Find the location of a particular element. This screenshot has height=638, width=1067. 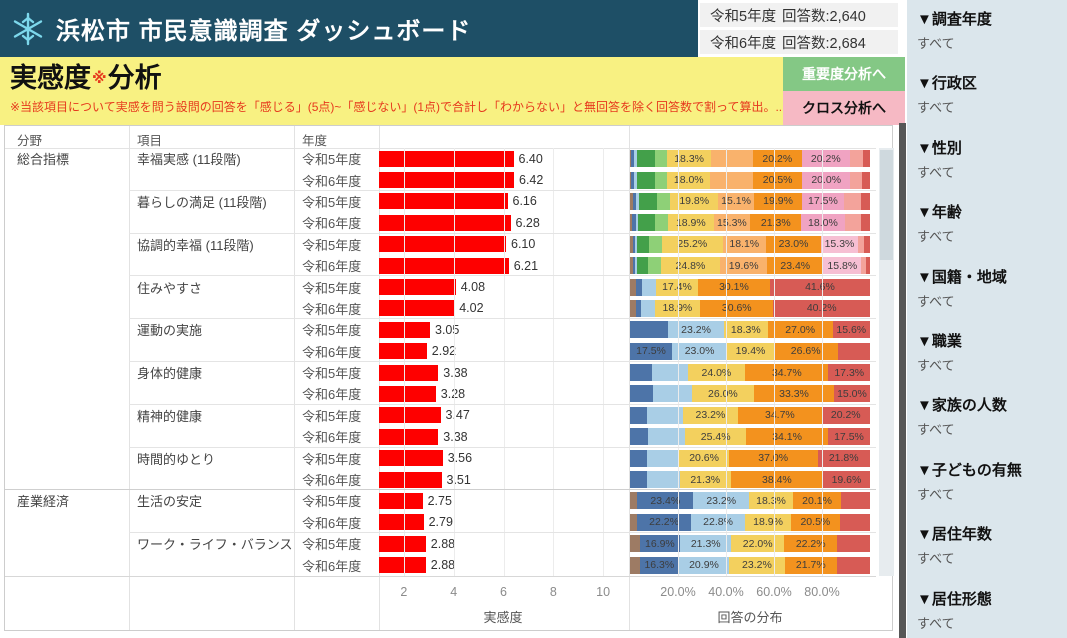

distribution-segment: 15.3% is located at coordinates (839, 244).